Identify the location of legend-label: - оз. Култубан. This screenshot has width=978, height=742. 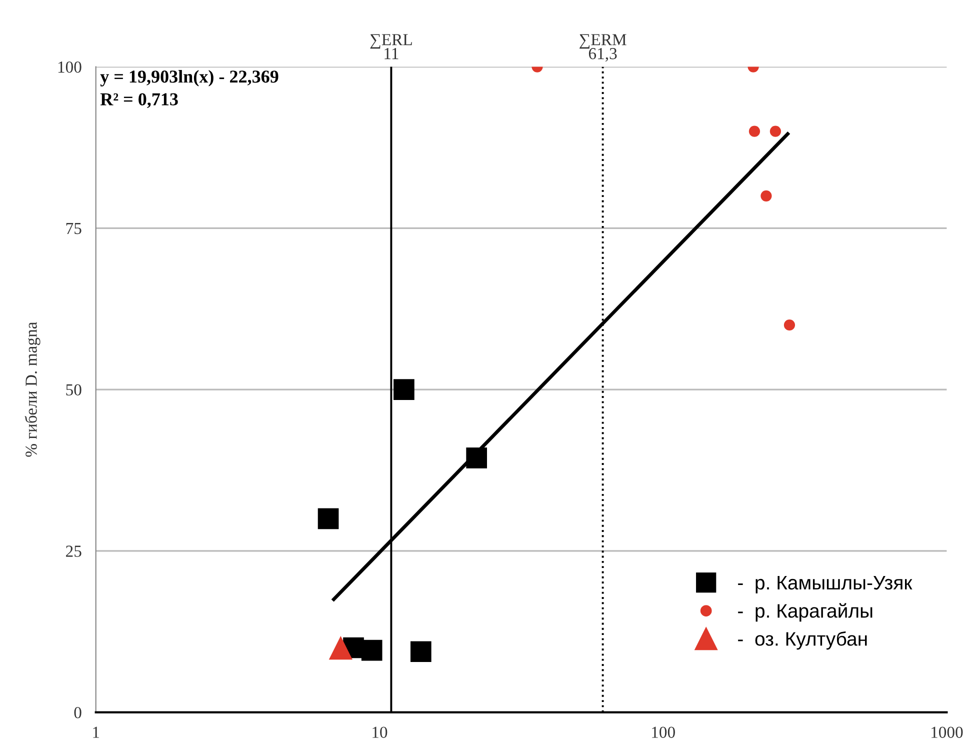
(802, 640).